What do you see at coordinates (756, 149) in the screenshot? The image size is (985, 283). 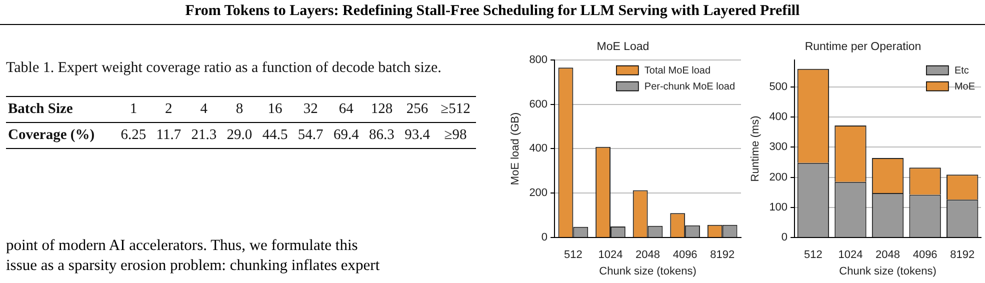 I see `y-axis-title: Runtime (ms)` at bounding box center [756, 149].